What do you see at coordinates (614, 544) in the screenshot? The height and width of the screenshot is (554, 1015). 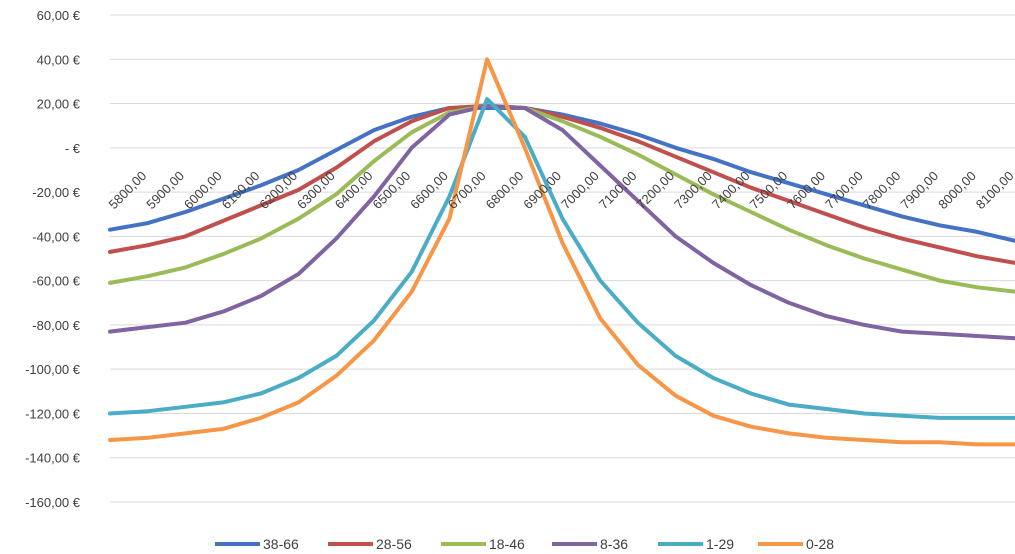 I see `legend-label: 8-36` at bounding box center [614, 544].